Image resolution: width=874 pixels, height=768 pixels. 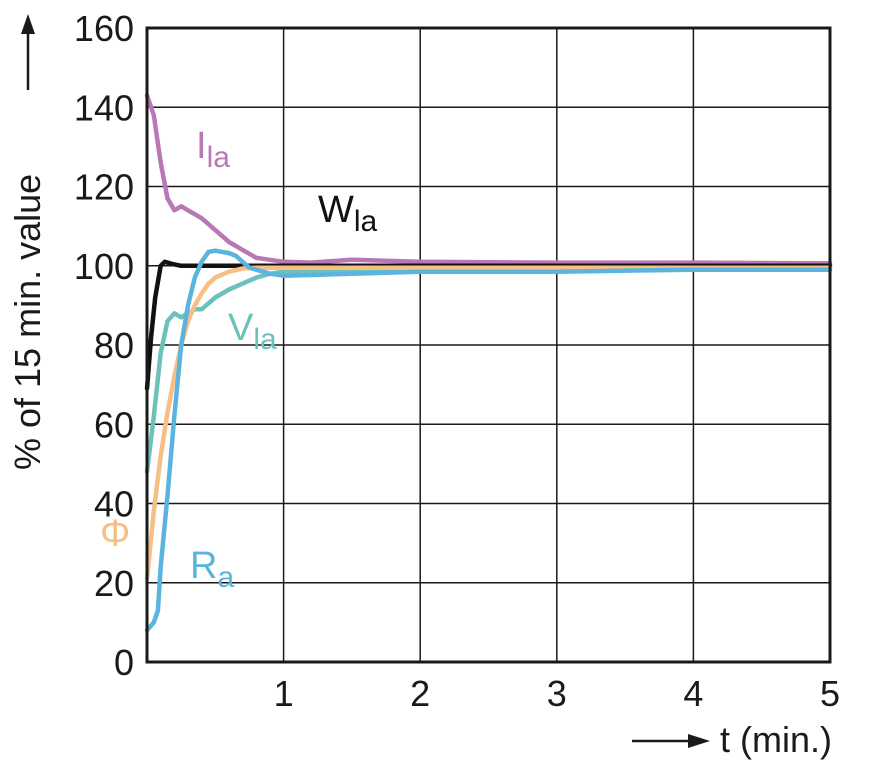 What do you see at coordinates (114, 583) in the screenshot?
I see `y-tick-label: 20` at bounding box center [114, 583].